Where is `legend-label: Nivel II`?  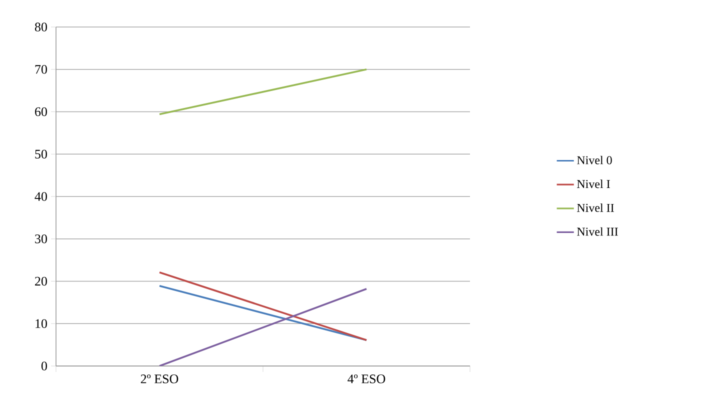
legend-label: Nivel II is located at coordinates (595, 207).